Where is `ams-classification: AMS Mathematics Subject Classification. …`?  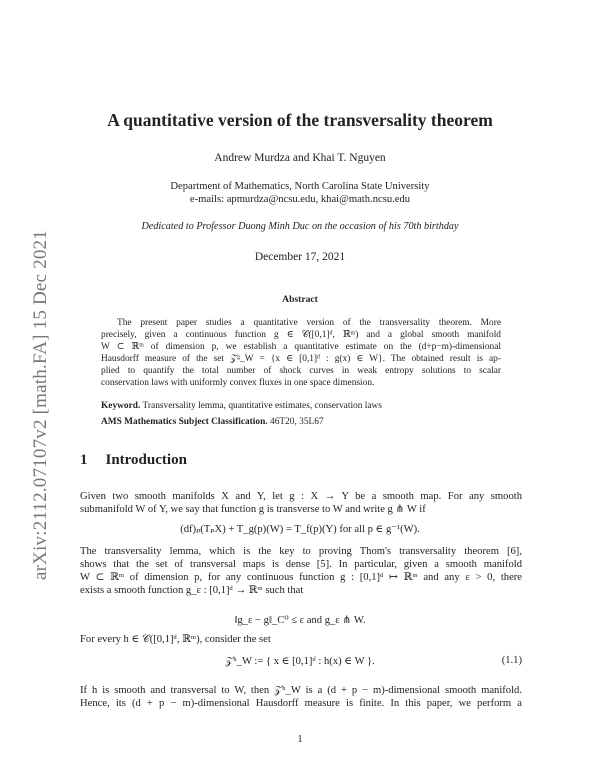 ams-classification: AMS Mathematics Subject Classification. … is located at coordinates (301, 422).